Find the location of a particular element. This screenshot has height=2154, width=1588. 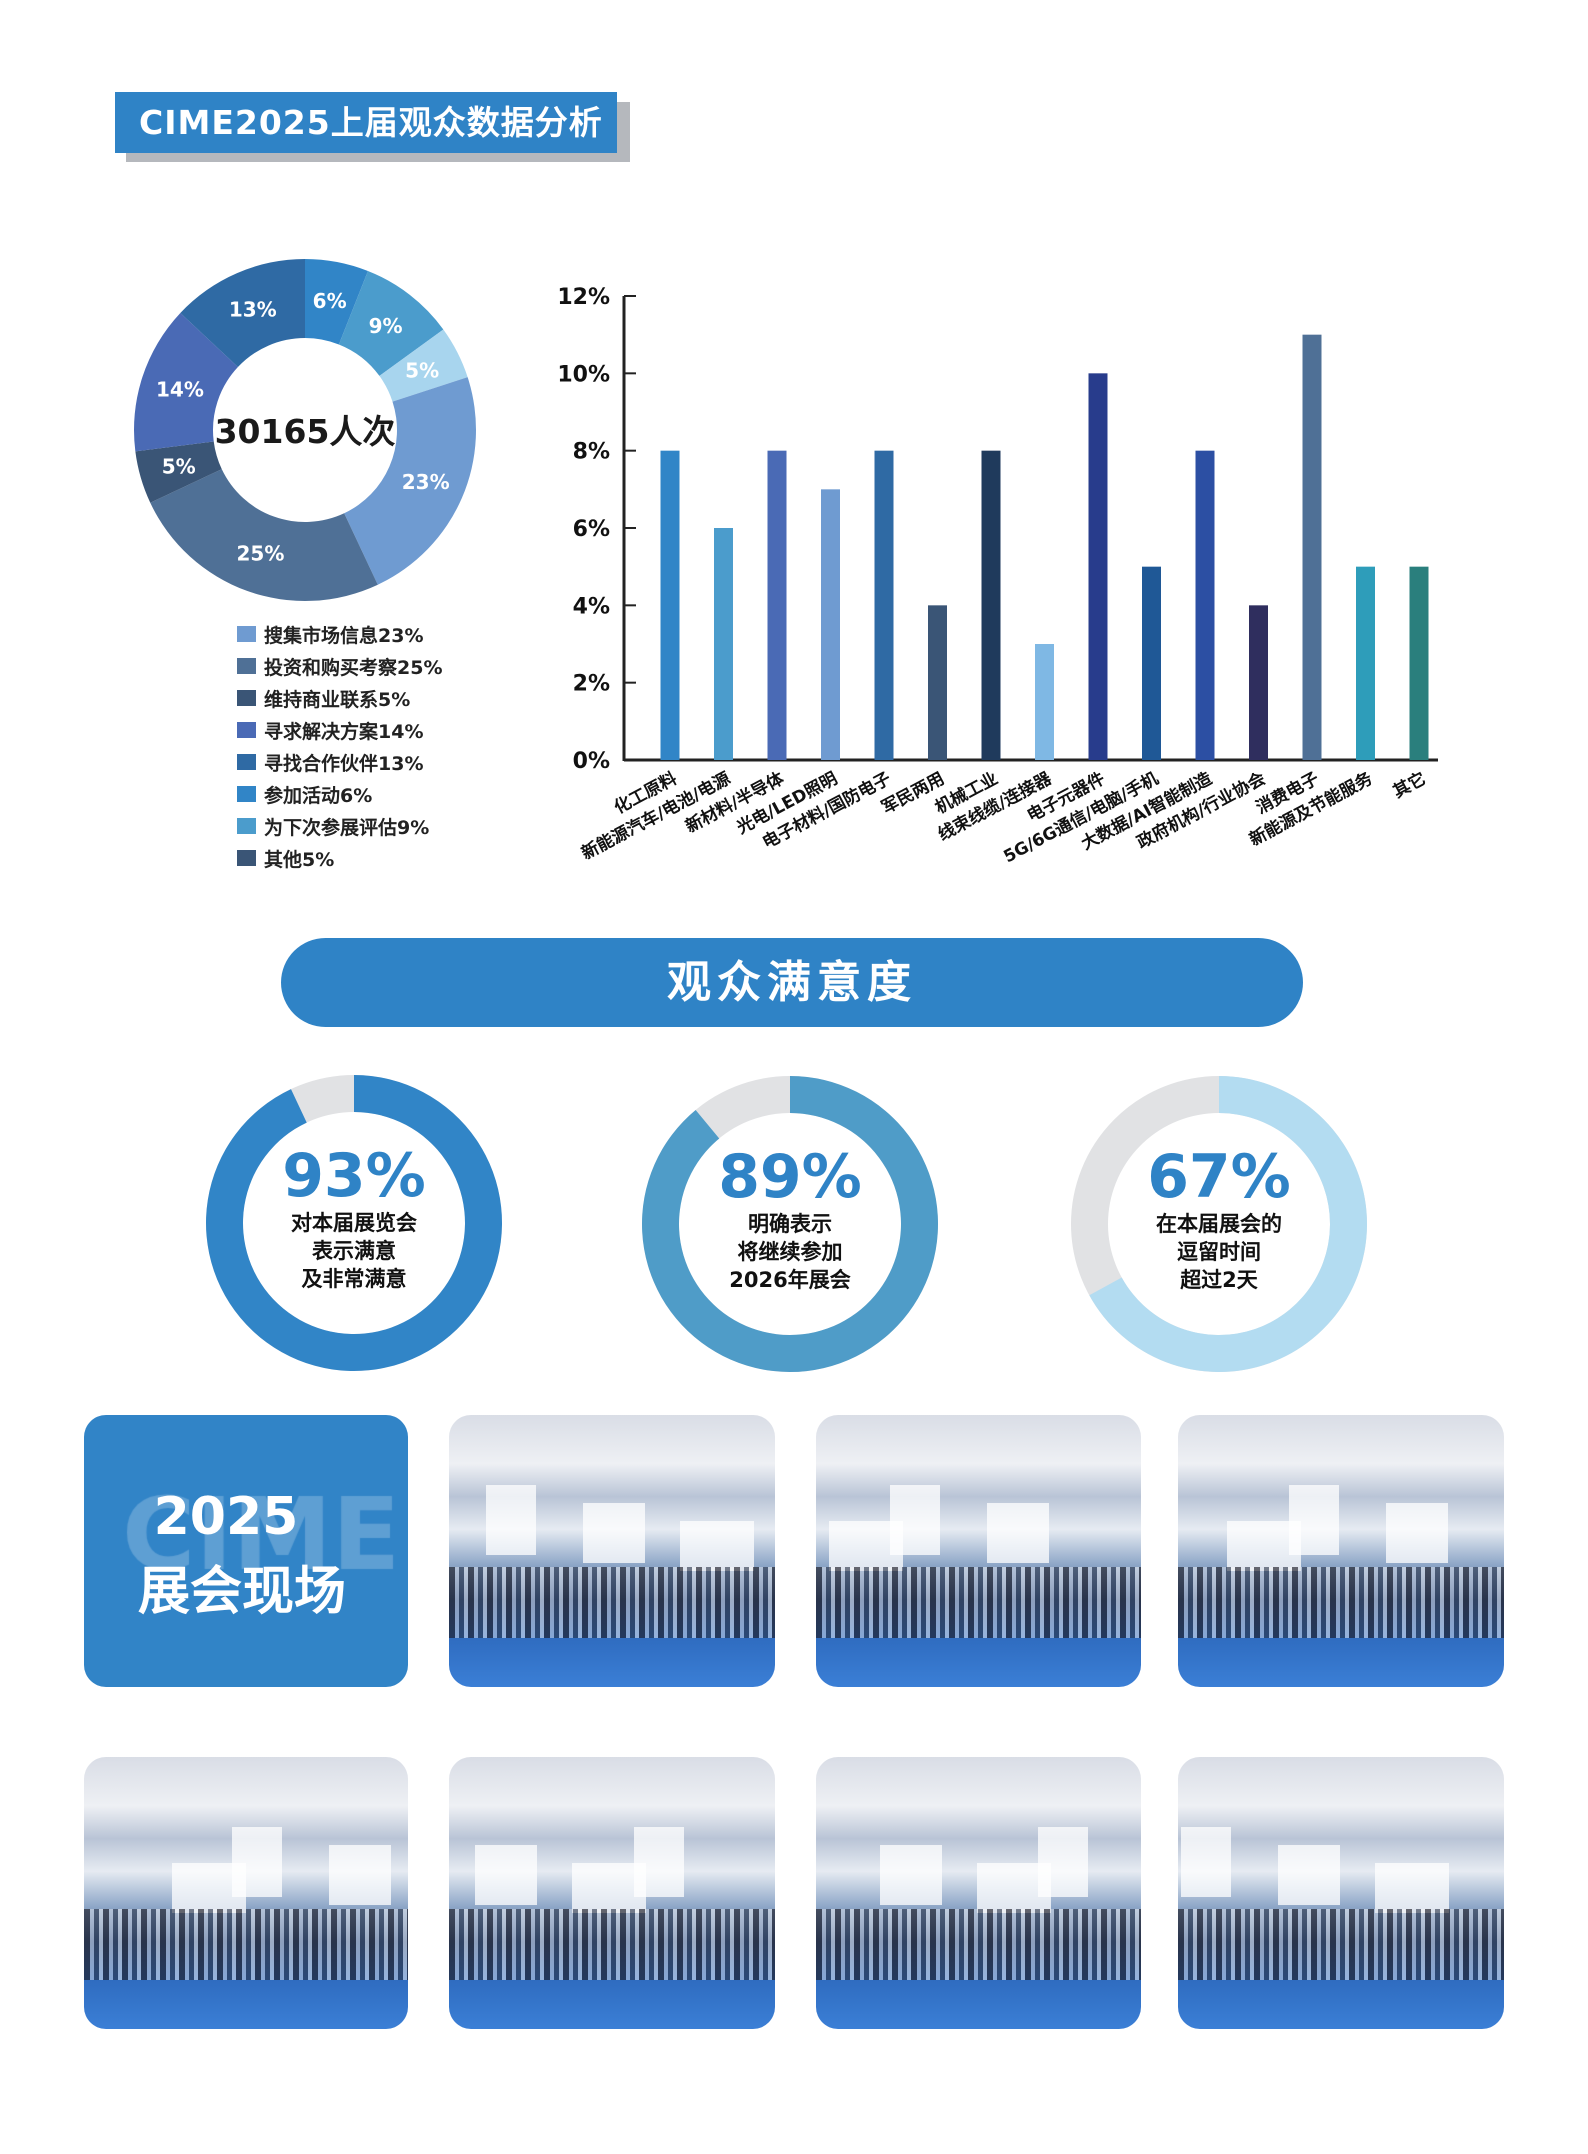

legend-label: 投资和购买考察25% is located at coordinates (353, 667).